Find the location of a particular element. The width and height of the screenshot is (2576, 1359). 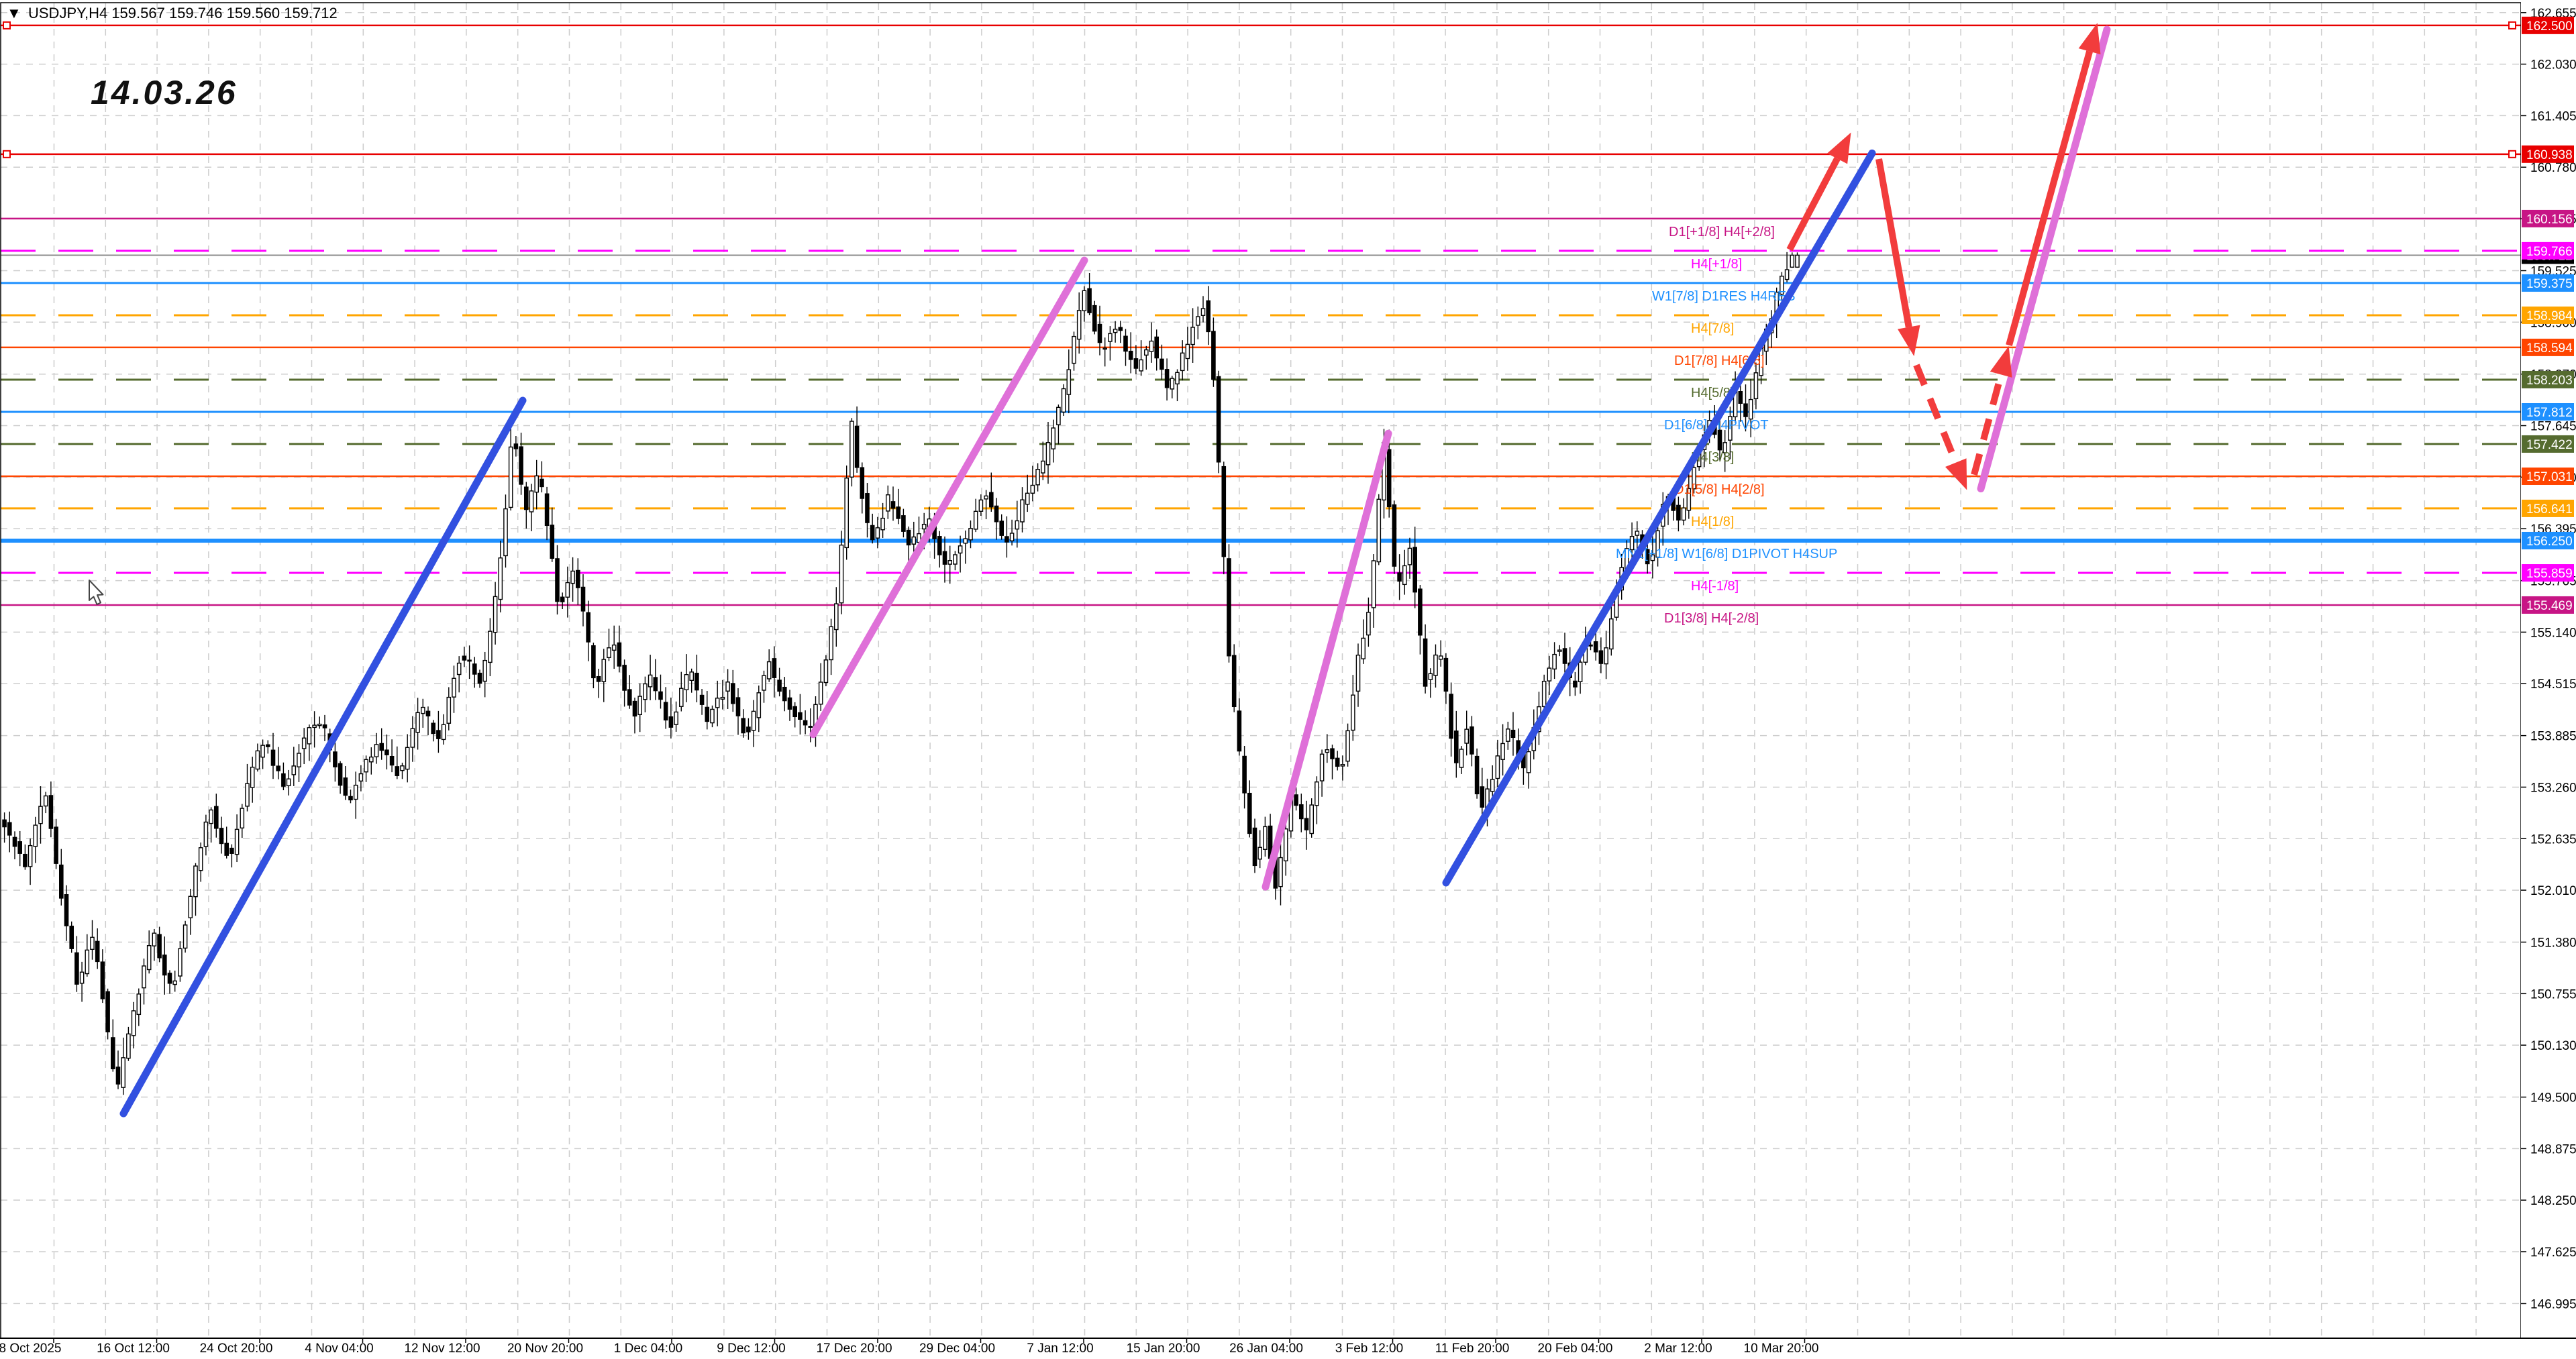

mouse-cursor-icon is located at coordinates (96, 592).